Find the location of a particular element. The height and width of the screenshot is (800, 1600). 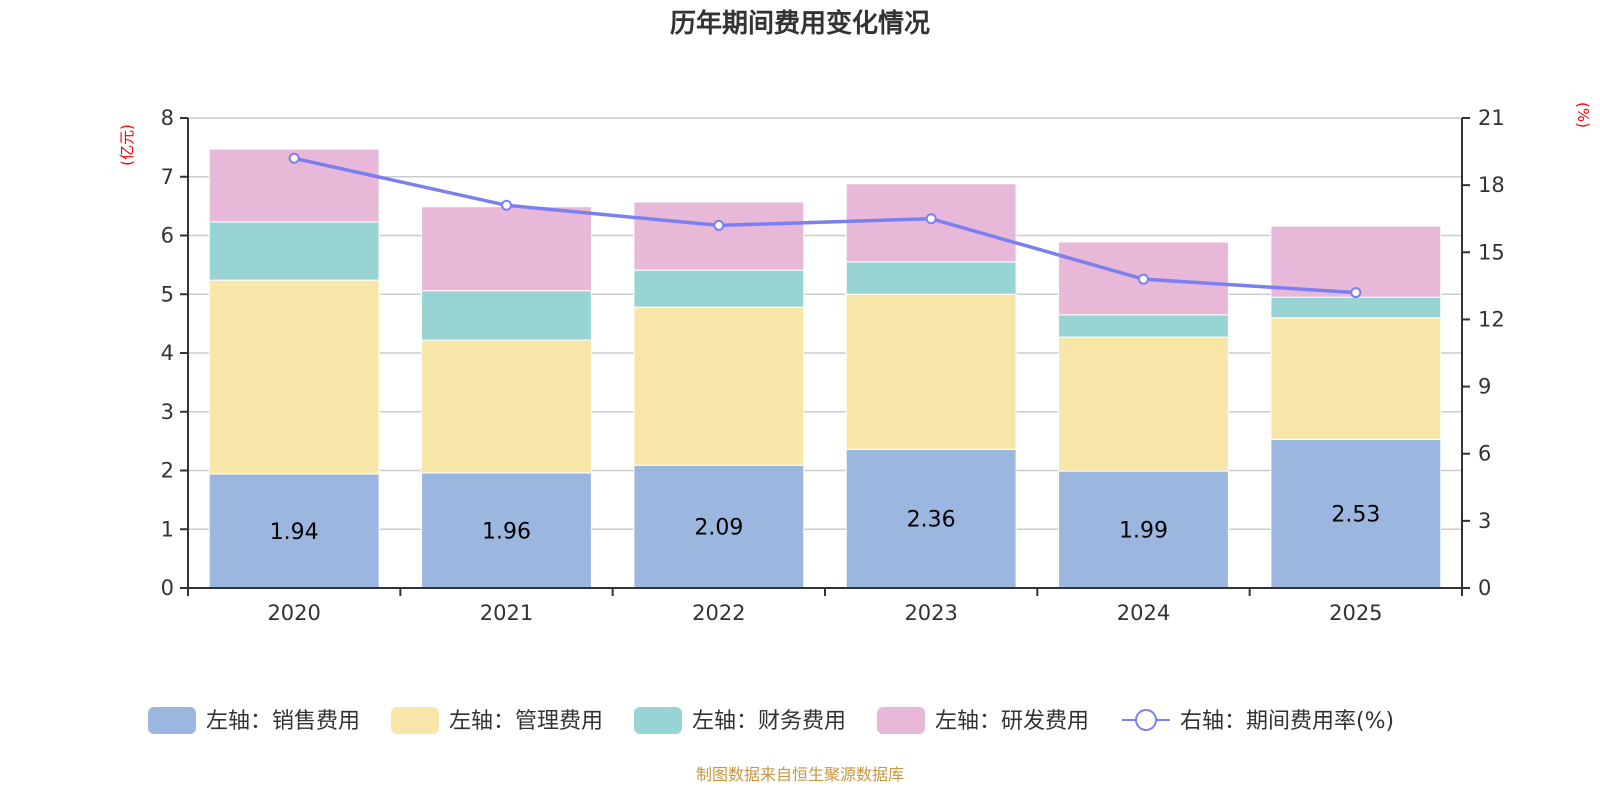

left-tick-label: 8 is located at coordinates (167, 118).